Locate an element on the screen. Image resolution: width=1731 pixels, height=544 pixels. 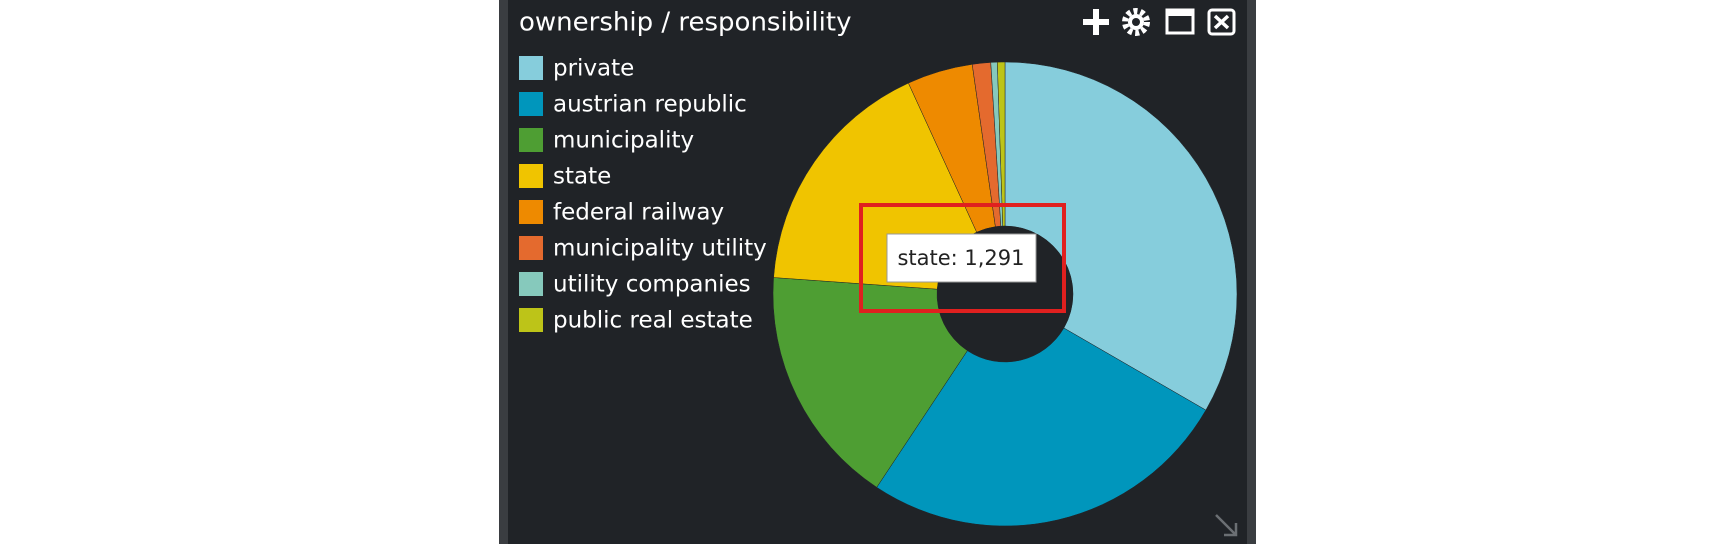
legend-label: private is located at coordinates (593, 69).